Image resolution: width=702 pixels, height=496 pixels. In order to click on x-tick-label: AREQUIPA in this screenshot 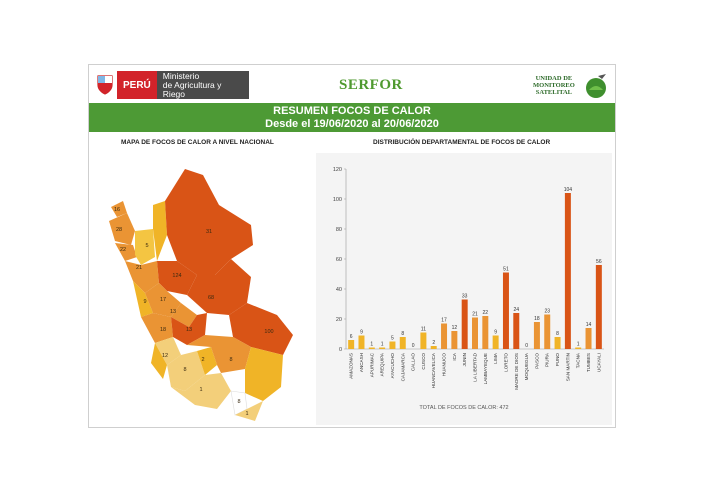, I will do `click(382, 364)`.